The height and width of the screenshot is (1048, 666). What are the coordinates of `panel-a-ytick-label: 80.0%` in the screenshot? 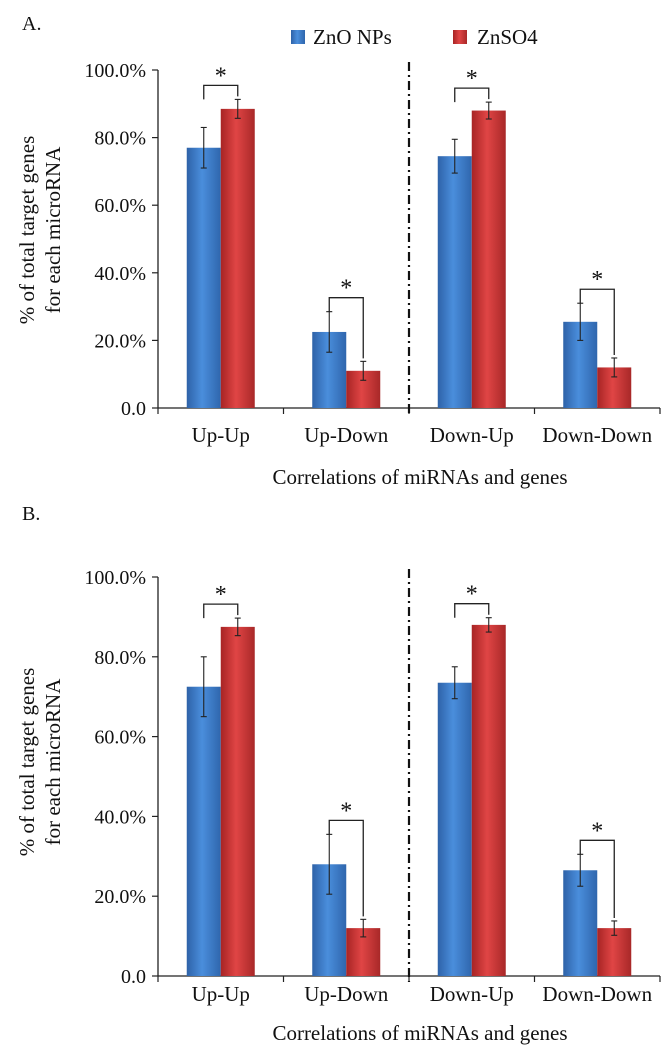 It's located at (120, 139).